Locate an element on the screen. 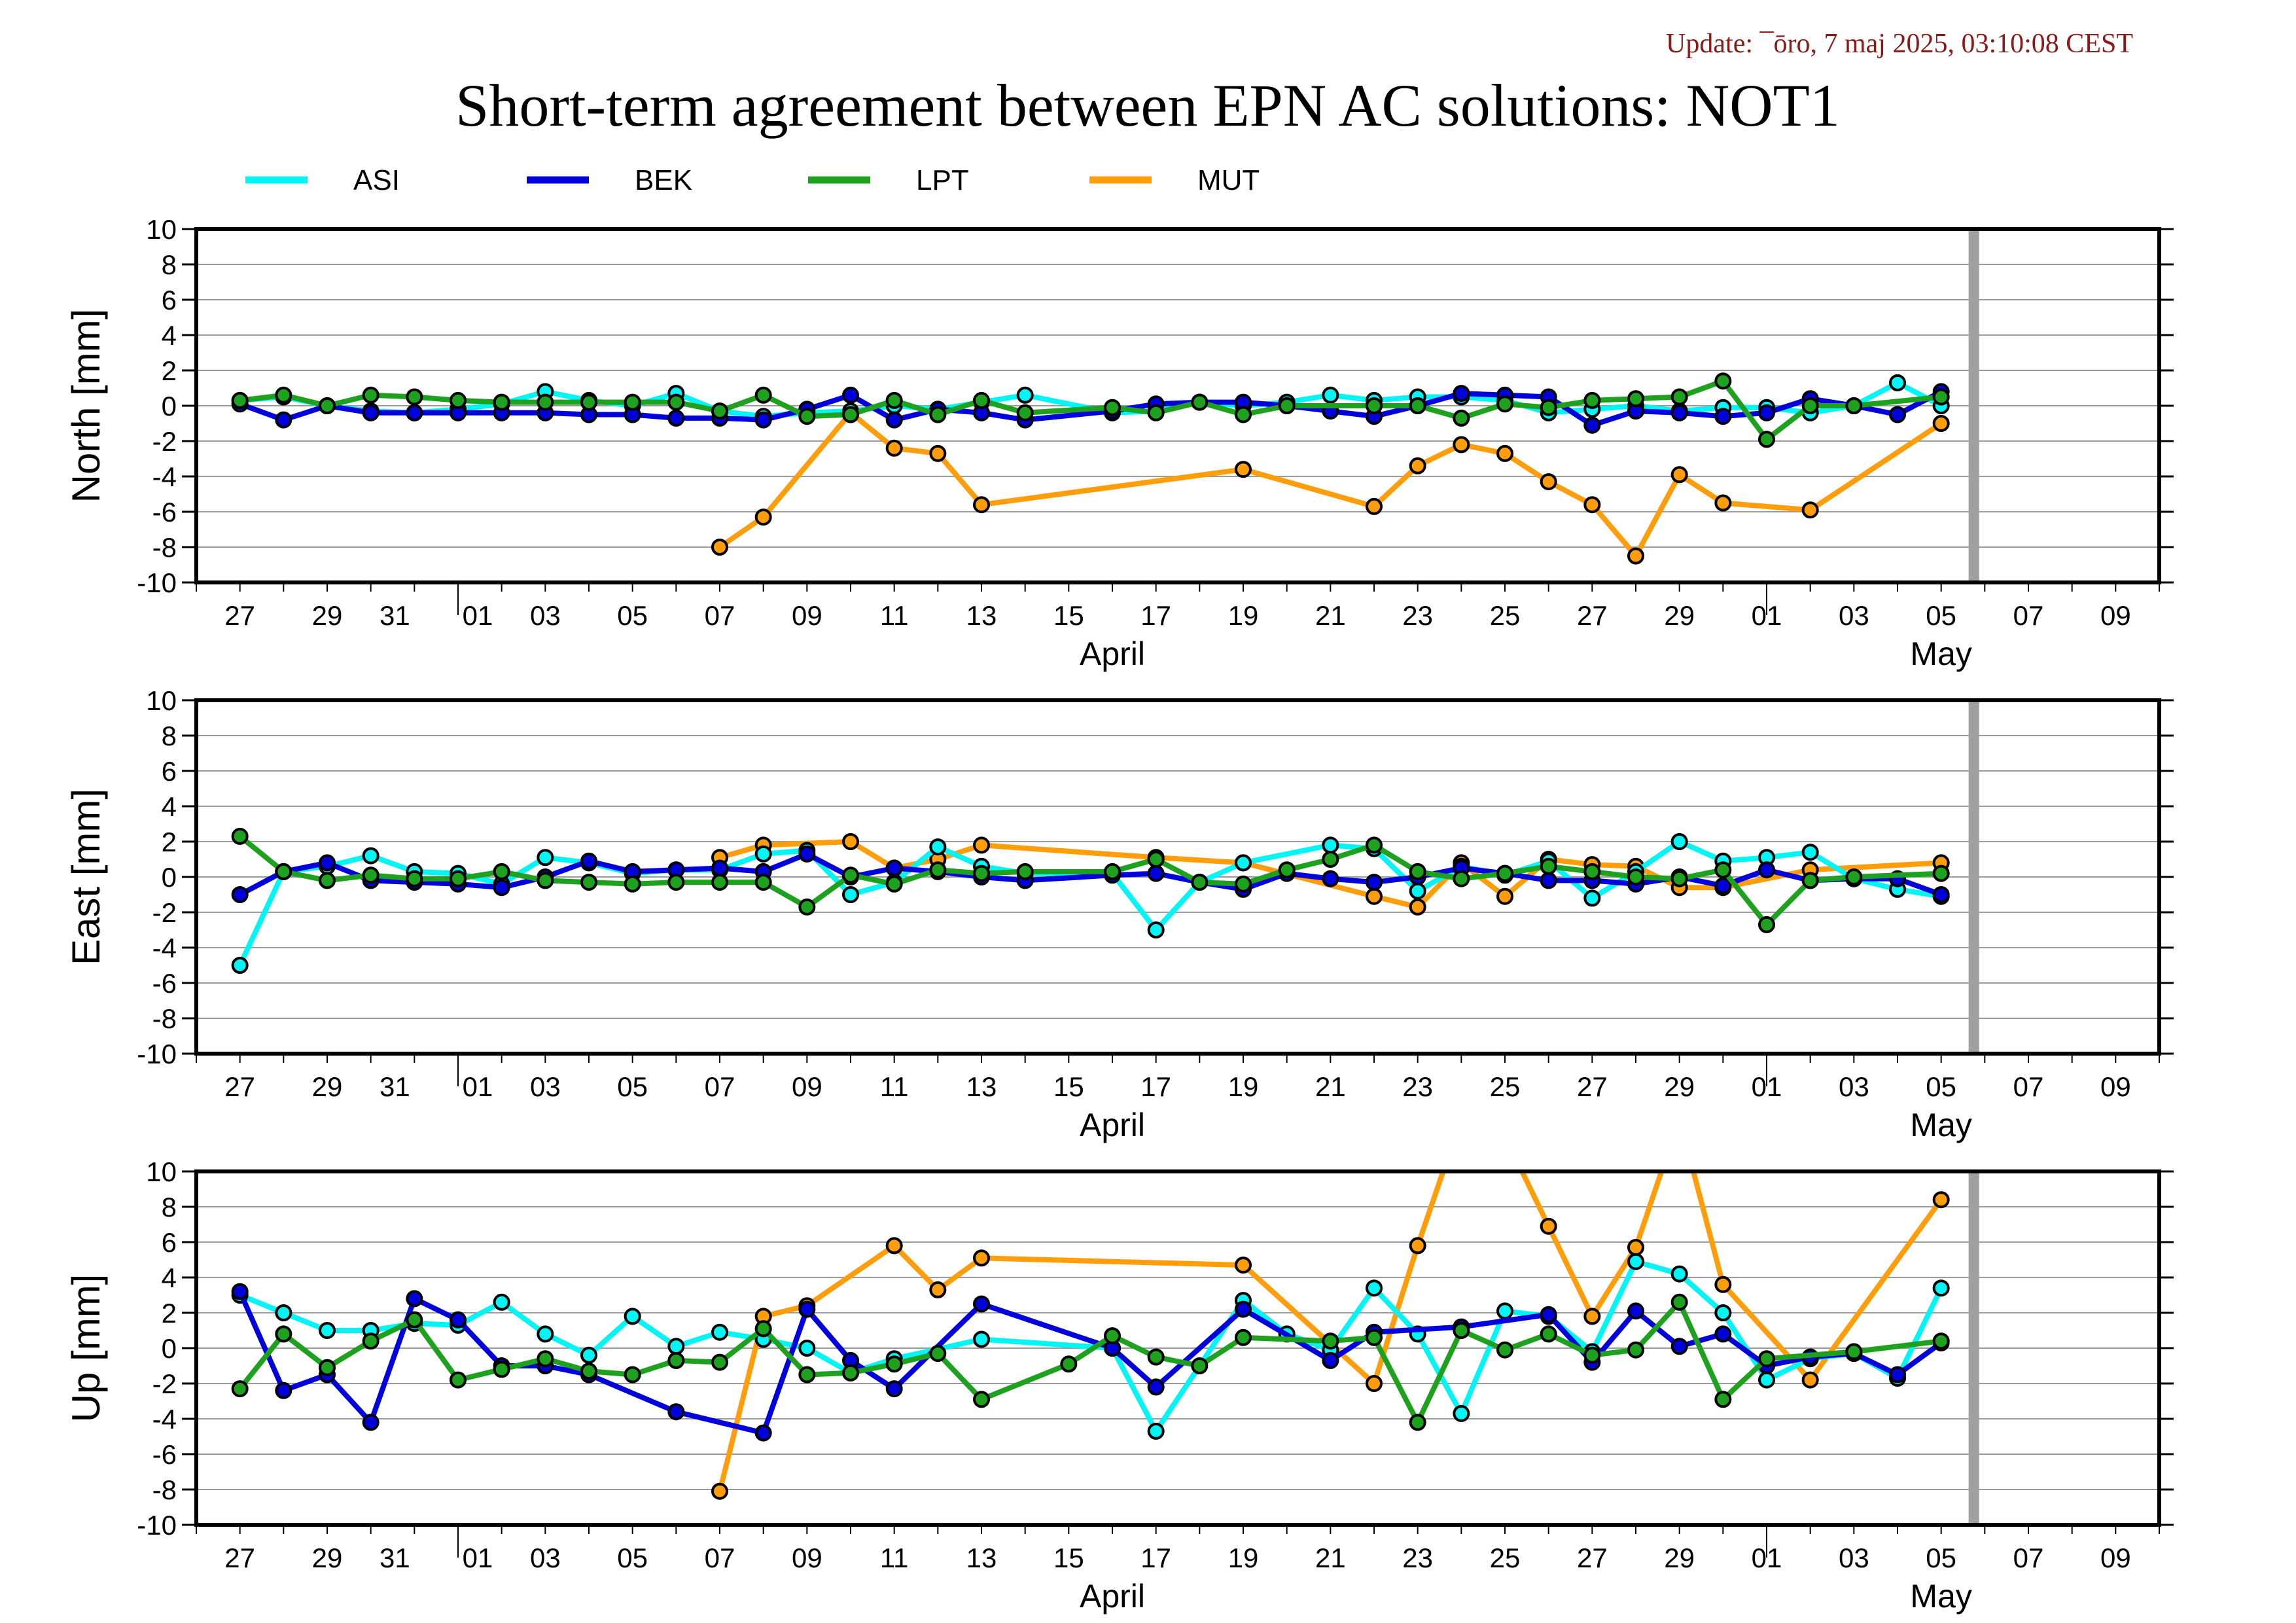 This screenshot has width=2296, height=1623. y-axis-label: East [mm] is located at coordinates (86, 877).